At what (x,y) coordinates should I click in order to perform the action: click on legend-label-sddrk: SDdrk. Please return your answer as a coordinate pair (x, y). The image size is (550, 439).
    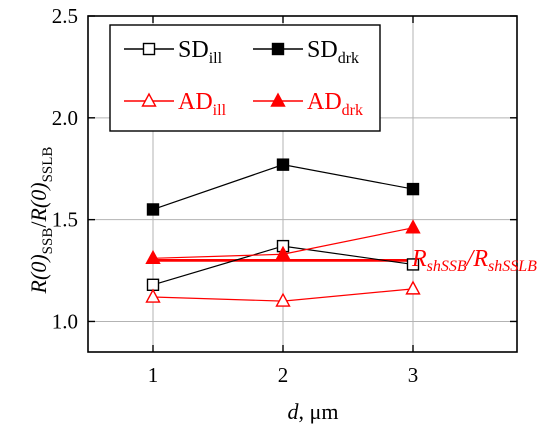
    Looking at the image, I should click on (333, 52).